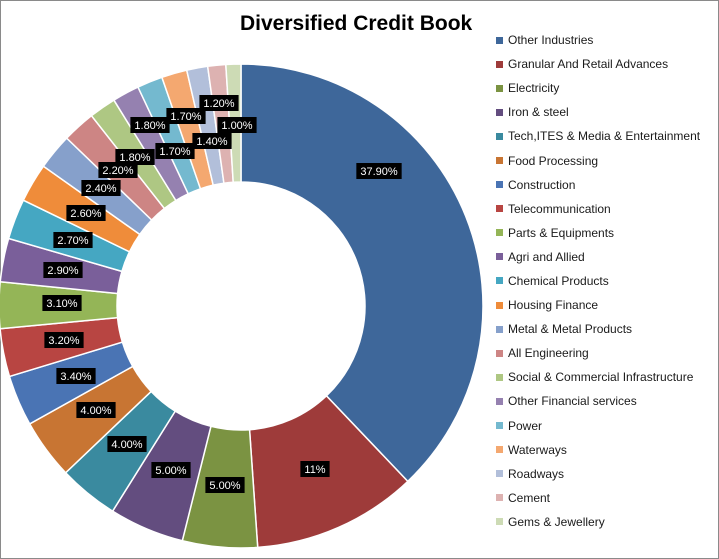  I want to click on legend-label: Agri and Allied, so click(546, 256).